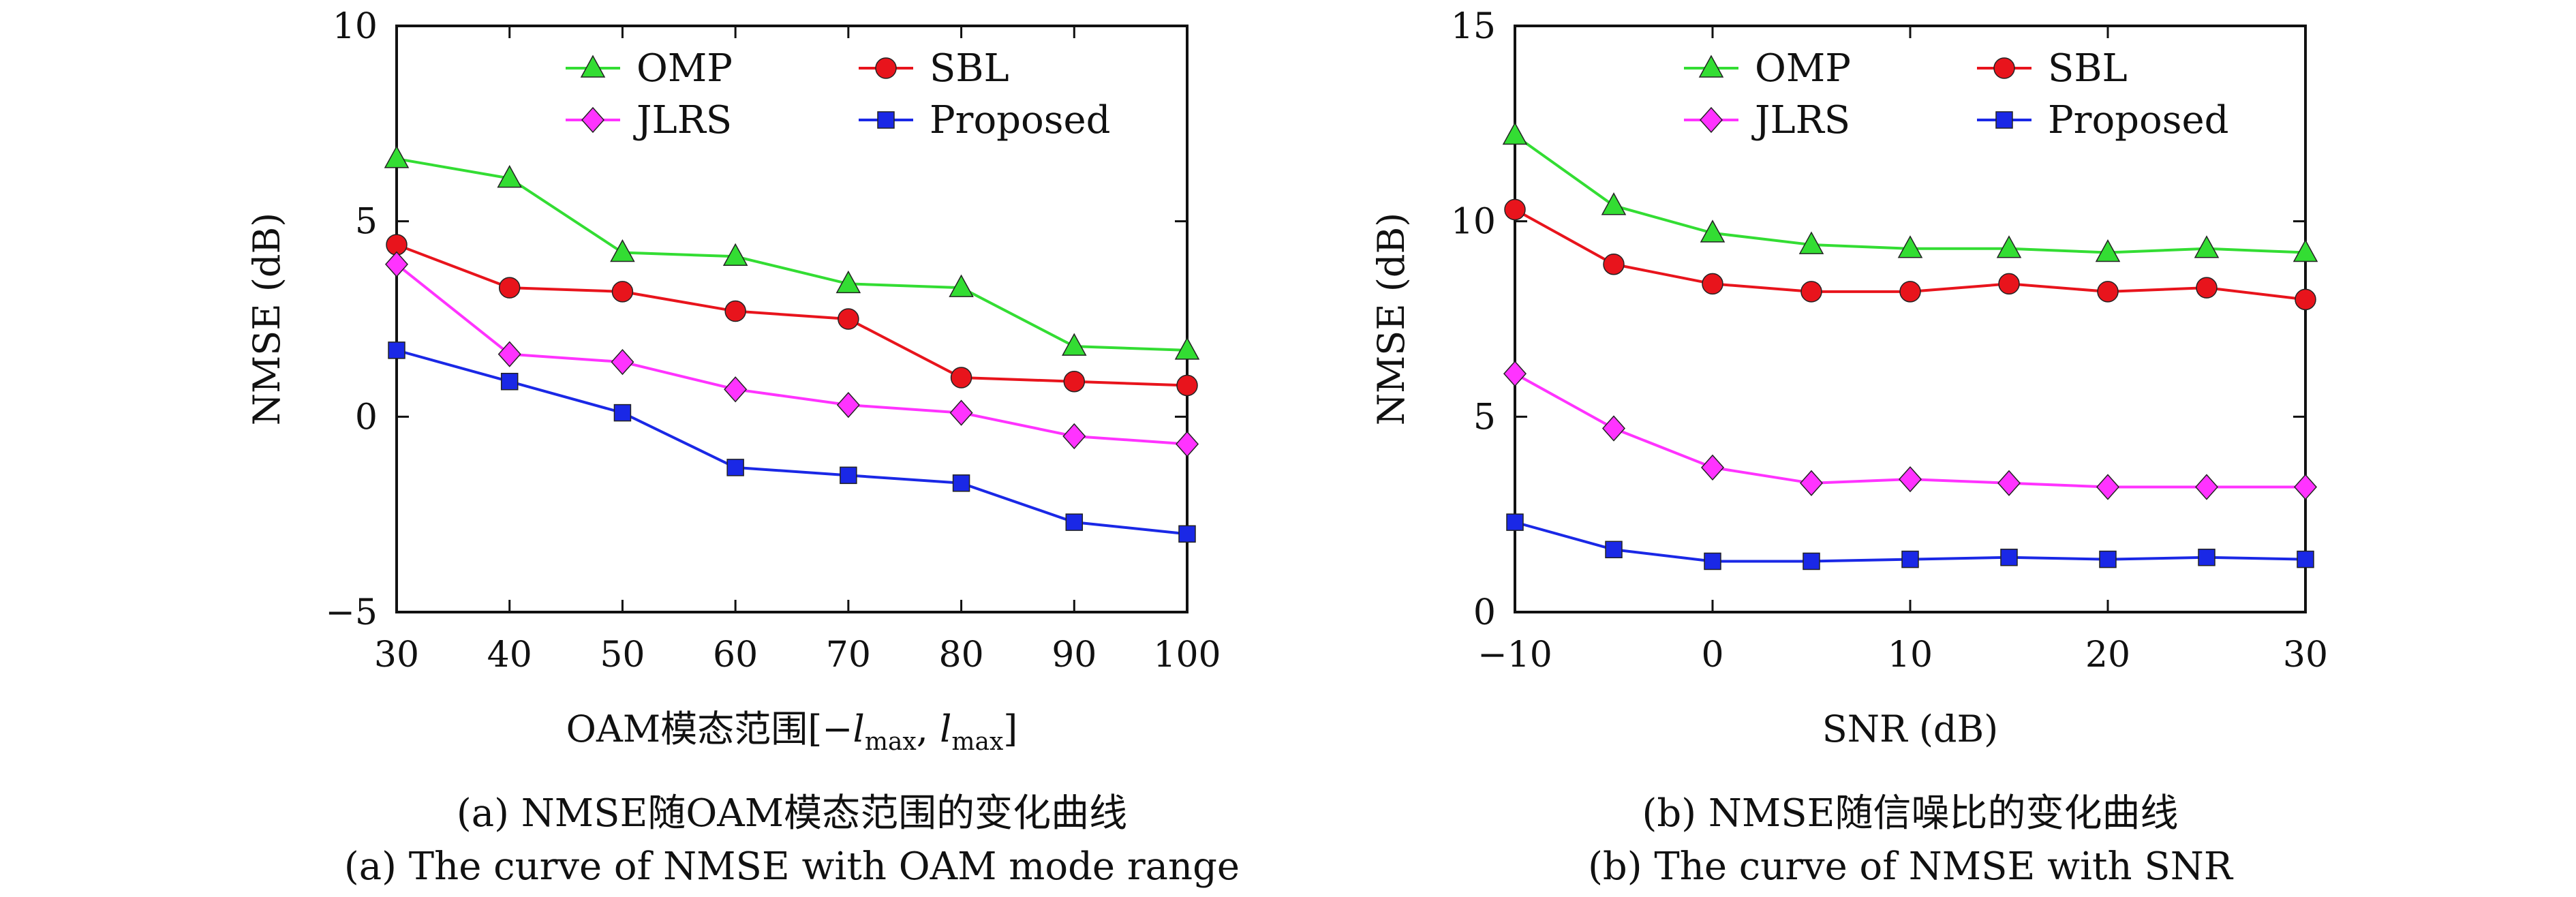  Describe the element at coordinates (1187, 655) in the screenshot. I see `x-tick-label: 100` at that location.